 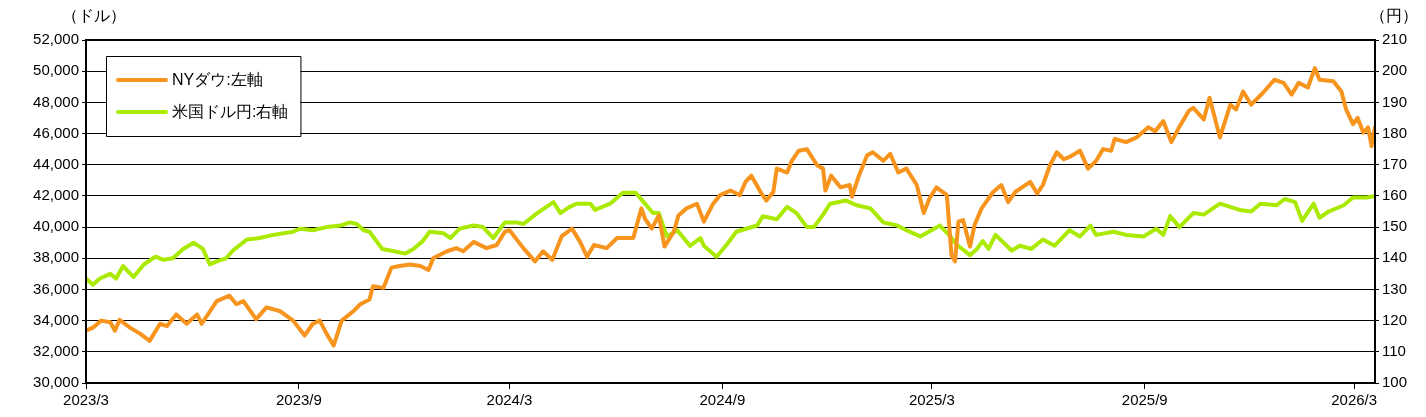 I want to click on y2-tick-label: 120, so click(x=1395, y=319).